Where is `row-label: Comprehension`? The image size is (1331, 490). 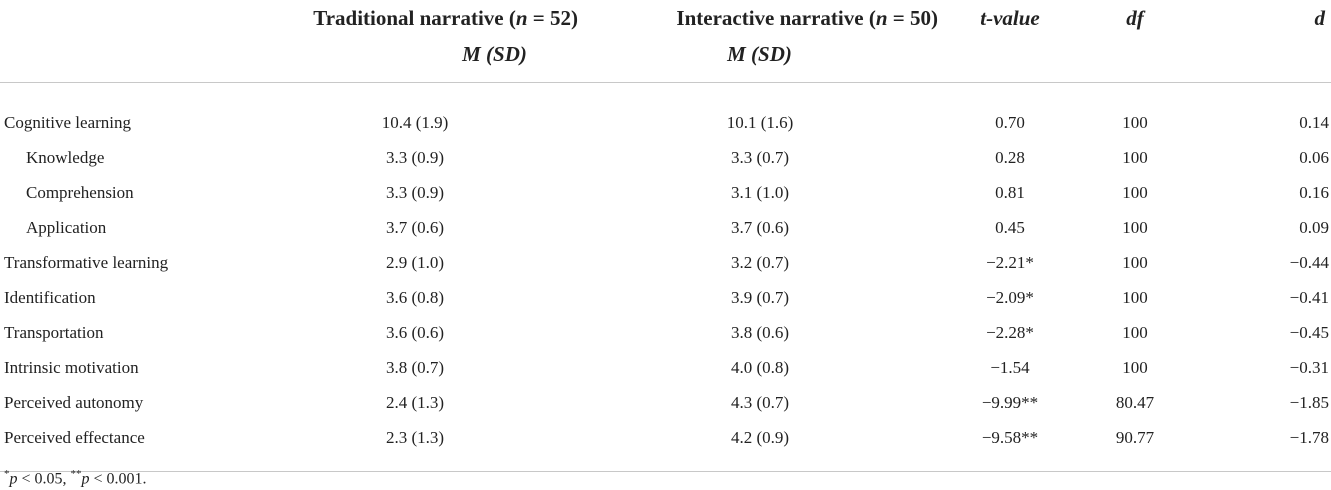 row-label: Comprehension is located at coordinates (80, 192).